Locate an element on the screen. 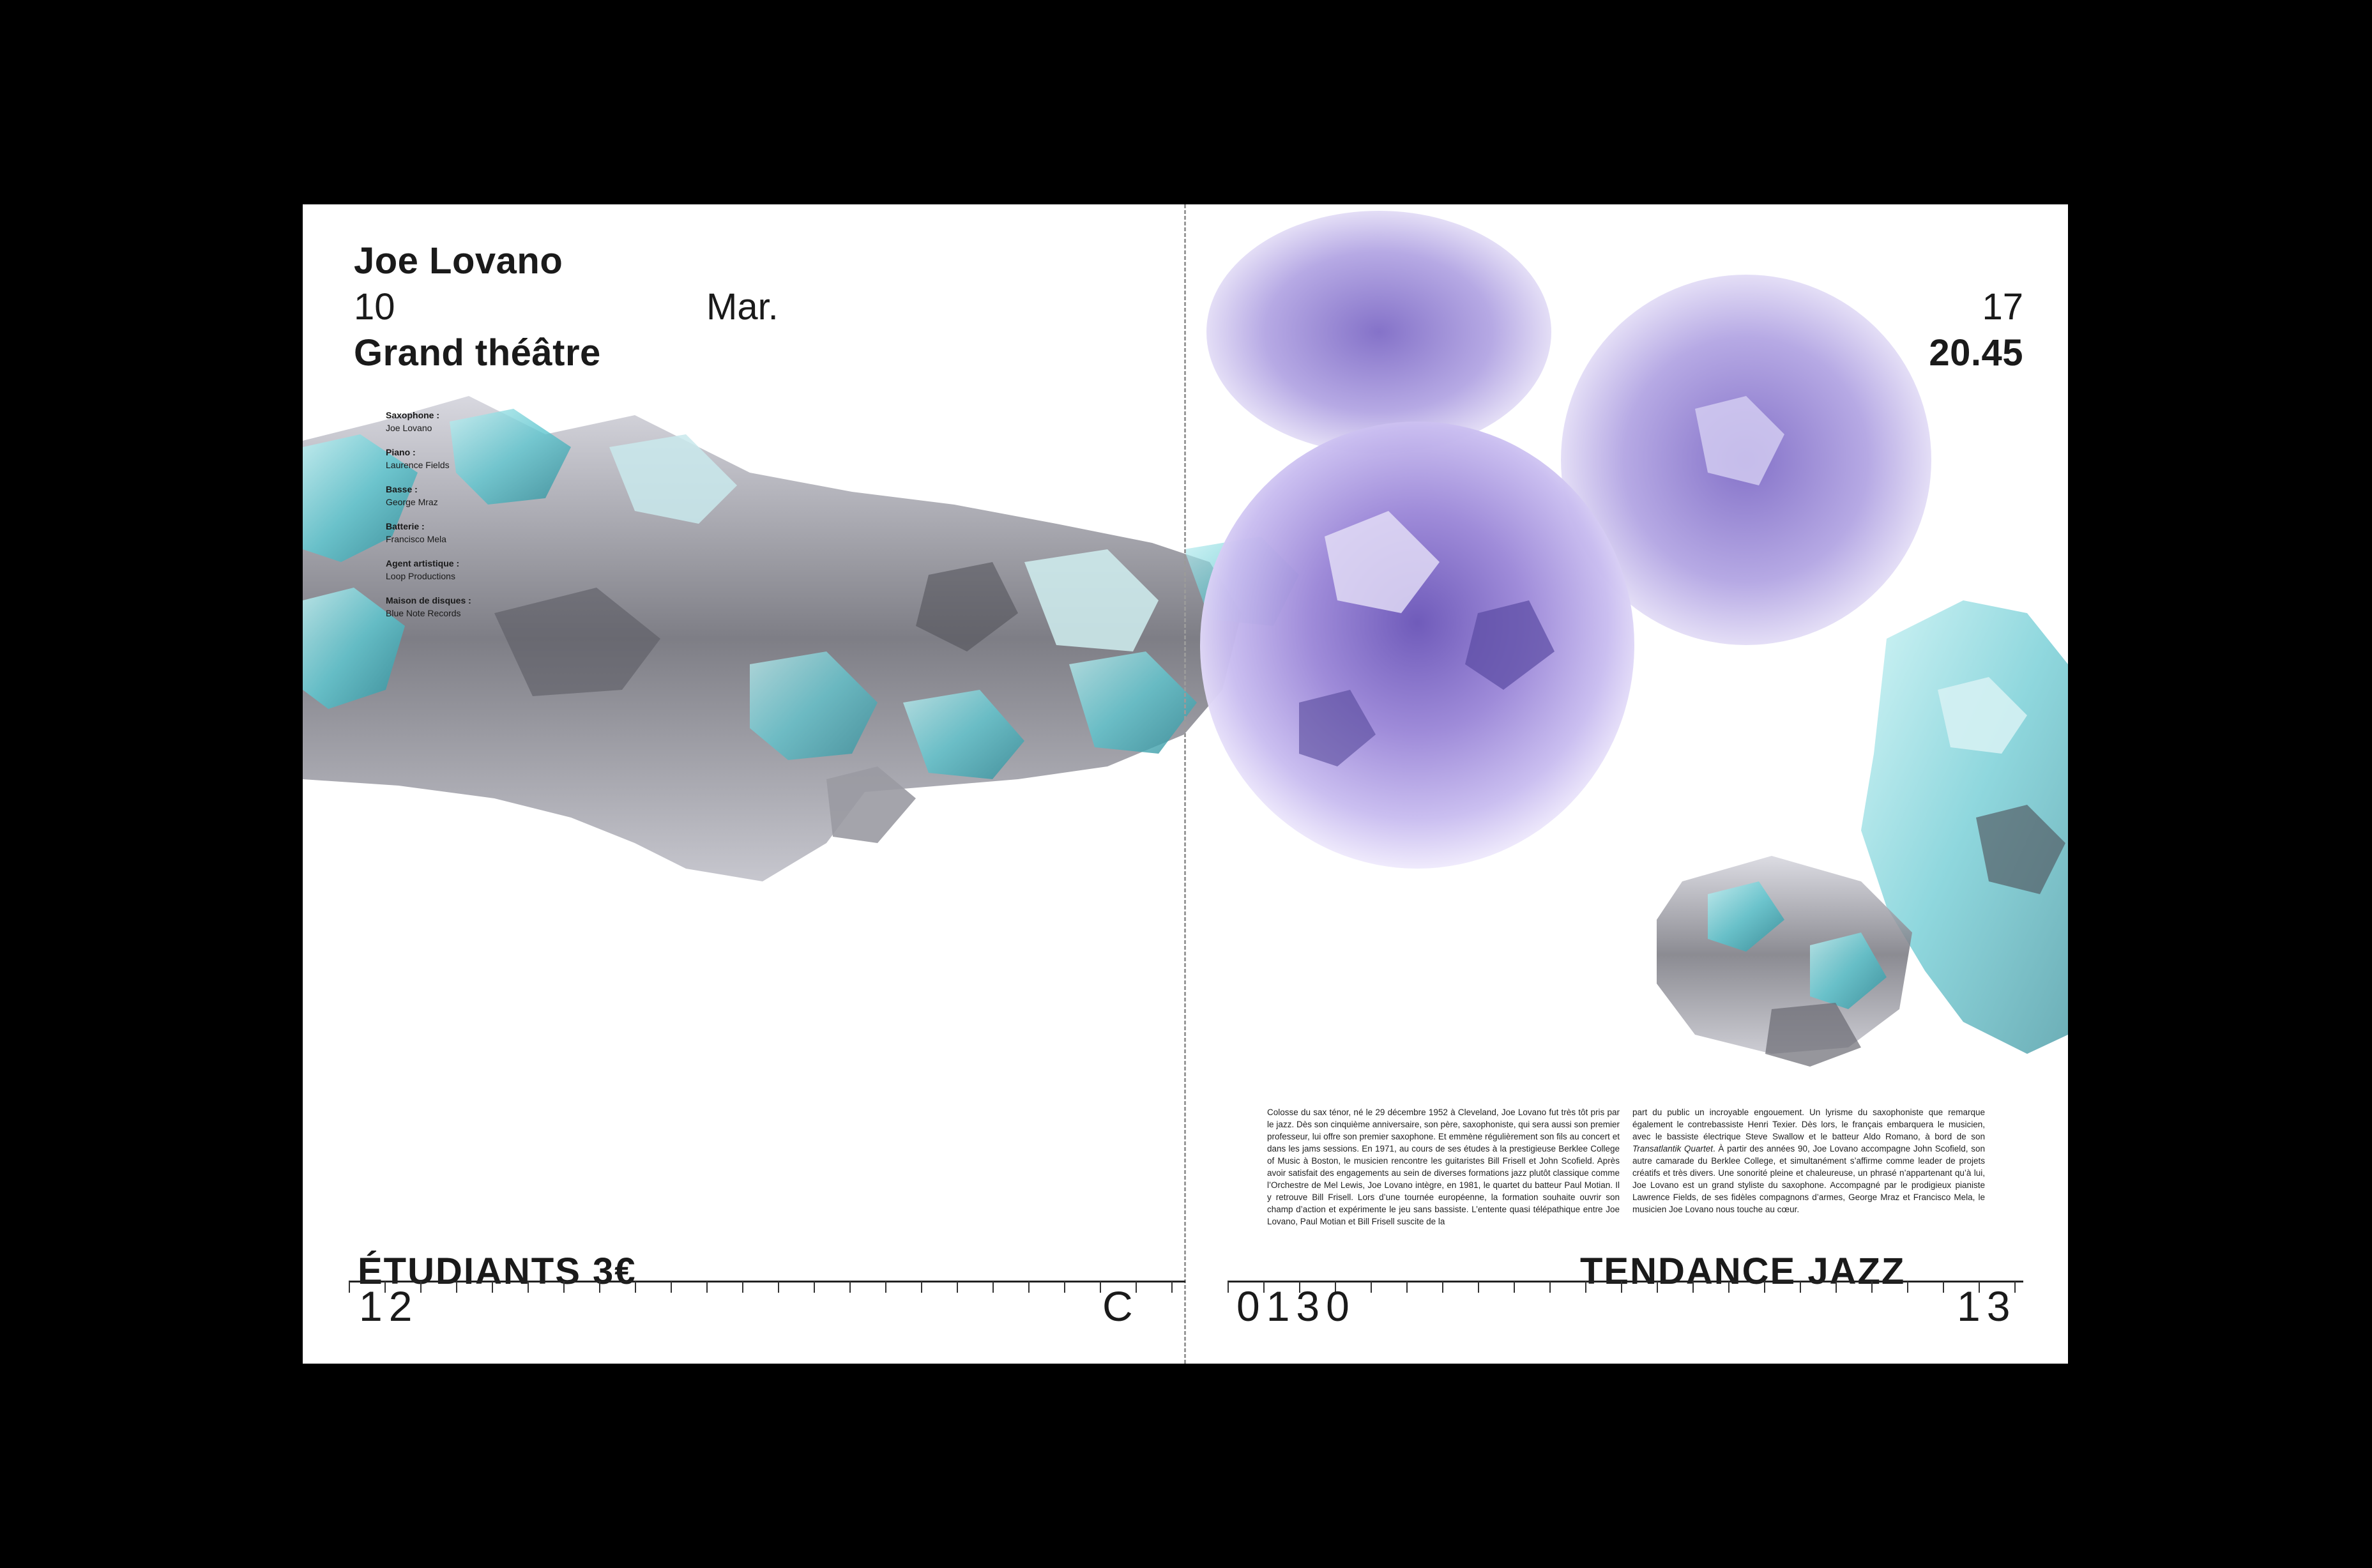  price-label: ÉTUDIANTS 3€ is located at coordinates (497, 1271).